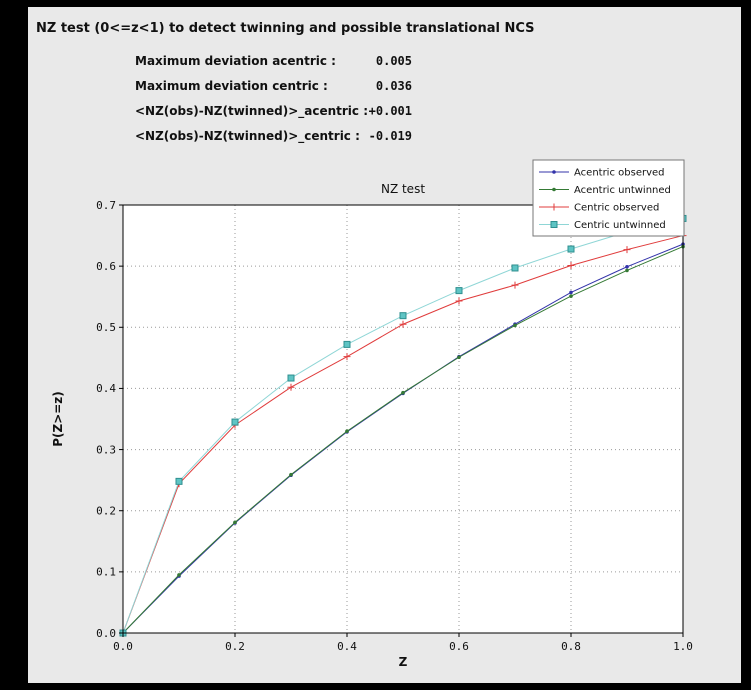 This screenshot has height=690, width=751. I want to click on x-tick-label: 1.0, so click(683, 646).